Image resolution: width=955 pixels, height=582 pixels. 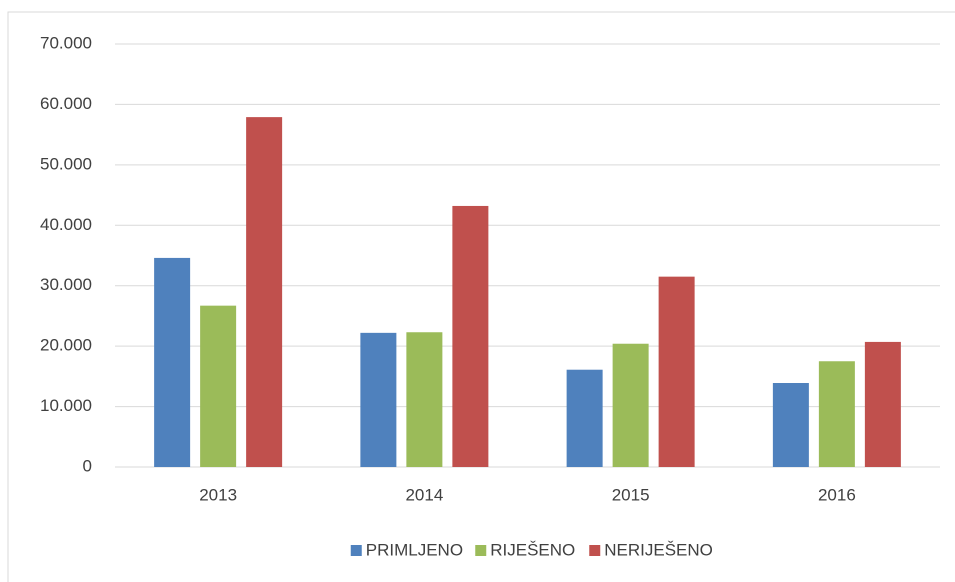 What do you see at coordinates (66, 345) in the screenshot?
I see `y-tick-label: 20.000` at bounding box center [66, 345].